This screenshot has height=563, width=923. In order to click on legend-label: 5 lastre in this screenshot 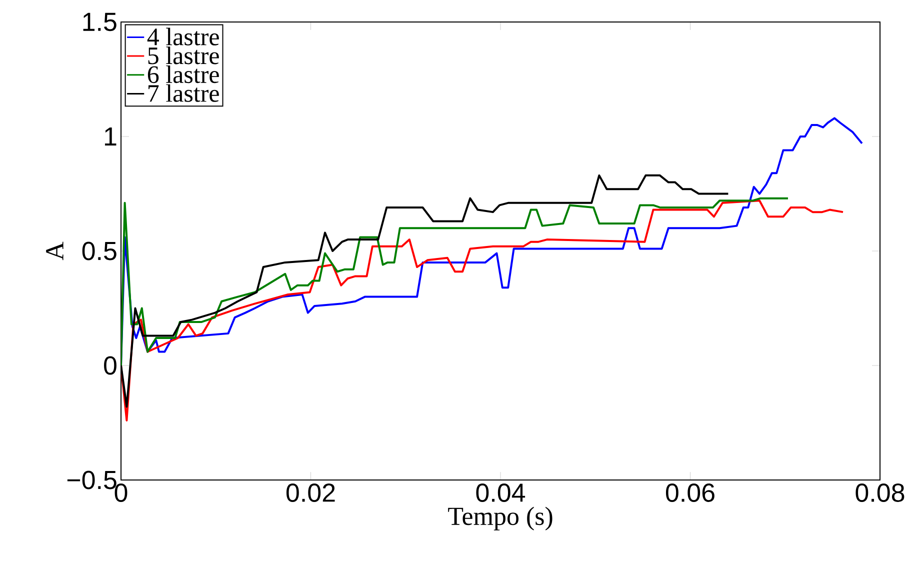, I will do `click(183, 55)`.